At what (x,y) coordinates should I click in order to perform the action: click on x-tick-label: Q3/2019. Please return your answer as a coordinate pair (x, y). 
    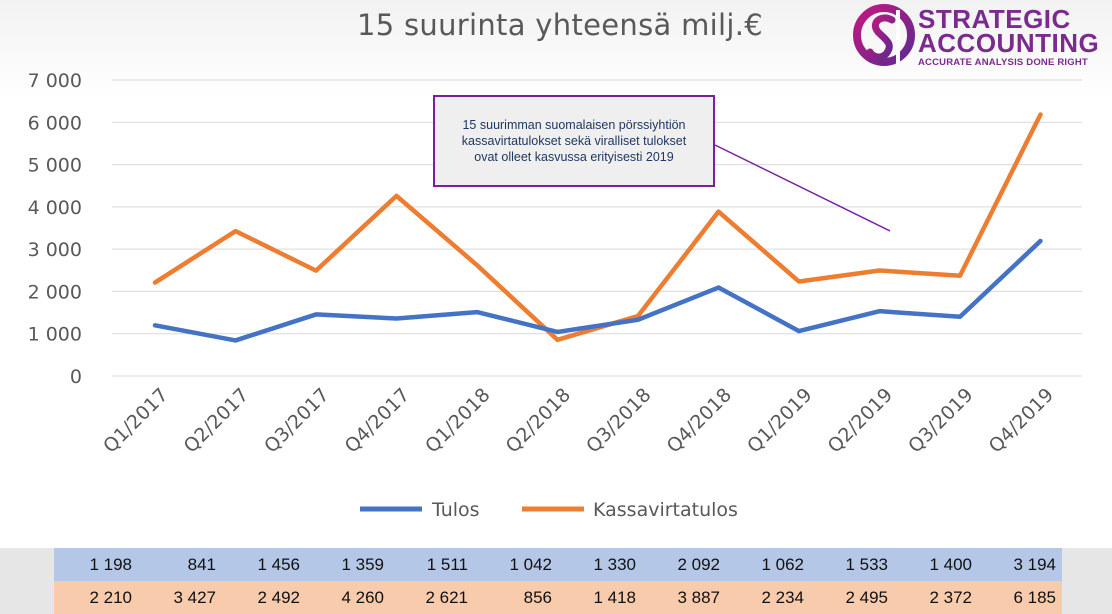
    Looking at the image, I should click on (940, 420).